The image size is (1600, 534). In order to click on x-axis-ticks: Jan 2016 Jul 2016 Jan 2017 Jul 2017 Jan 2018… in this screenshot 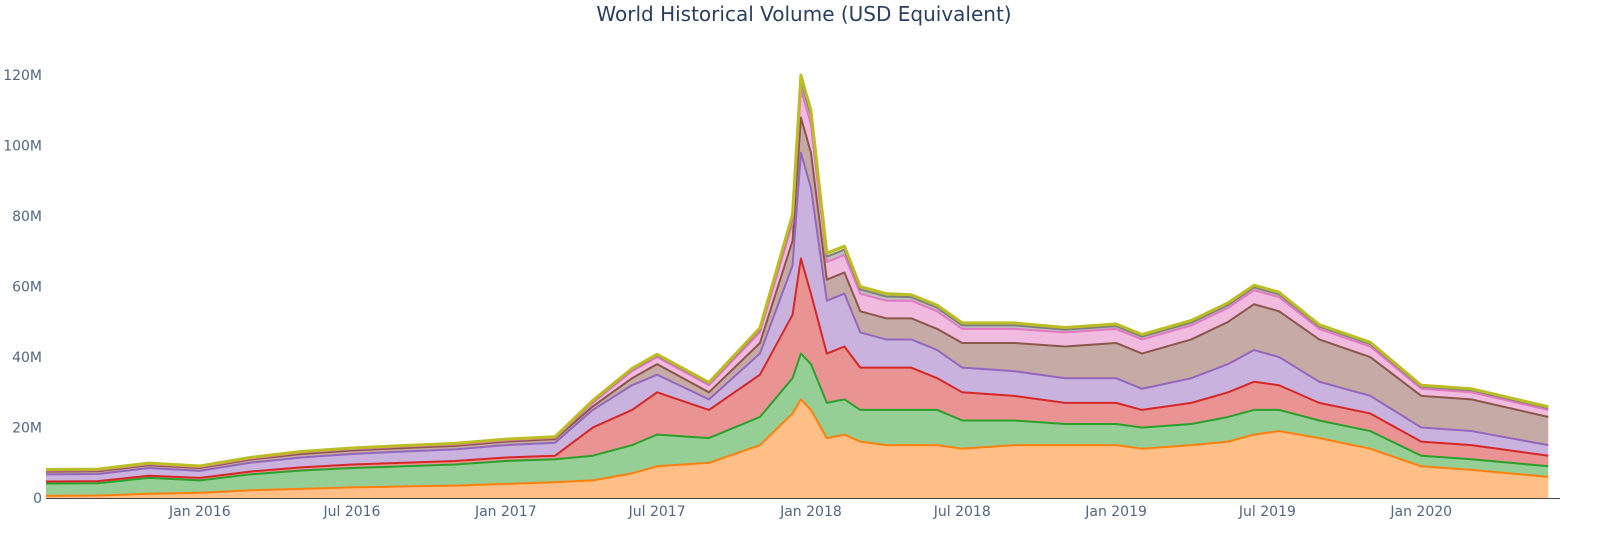, I will do `click(810, 512)`.